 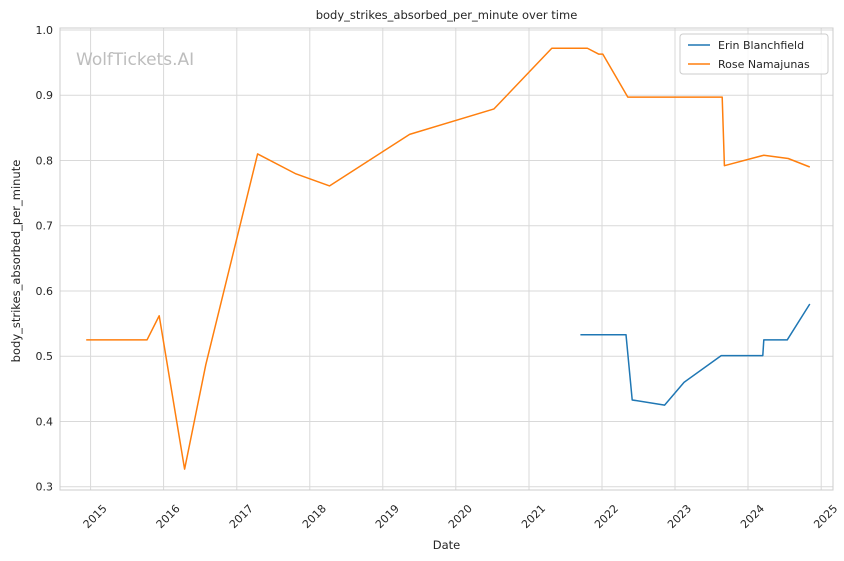 I want to click on y-tick-label: 1.0, so click(x=45, y=30).